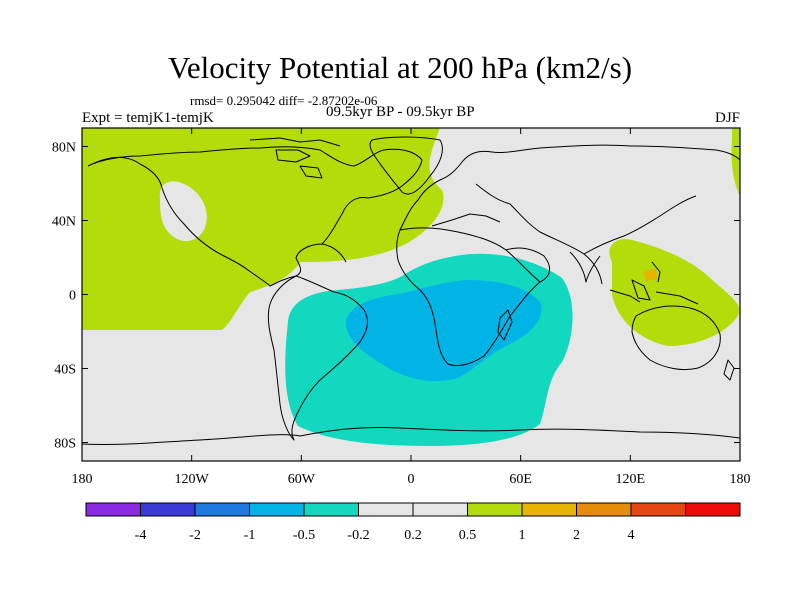 This screenshot has width=800, height=600. What do you see at coordinates (443, 331) in the screenshot?
I see `negative-region-moderate` at bounding box center [443, 331].